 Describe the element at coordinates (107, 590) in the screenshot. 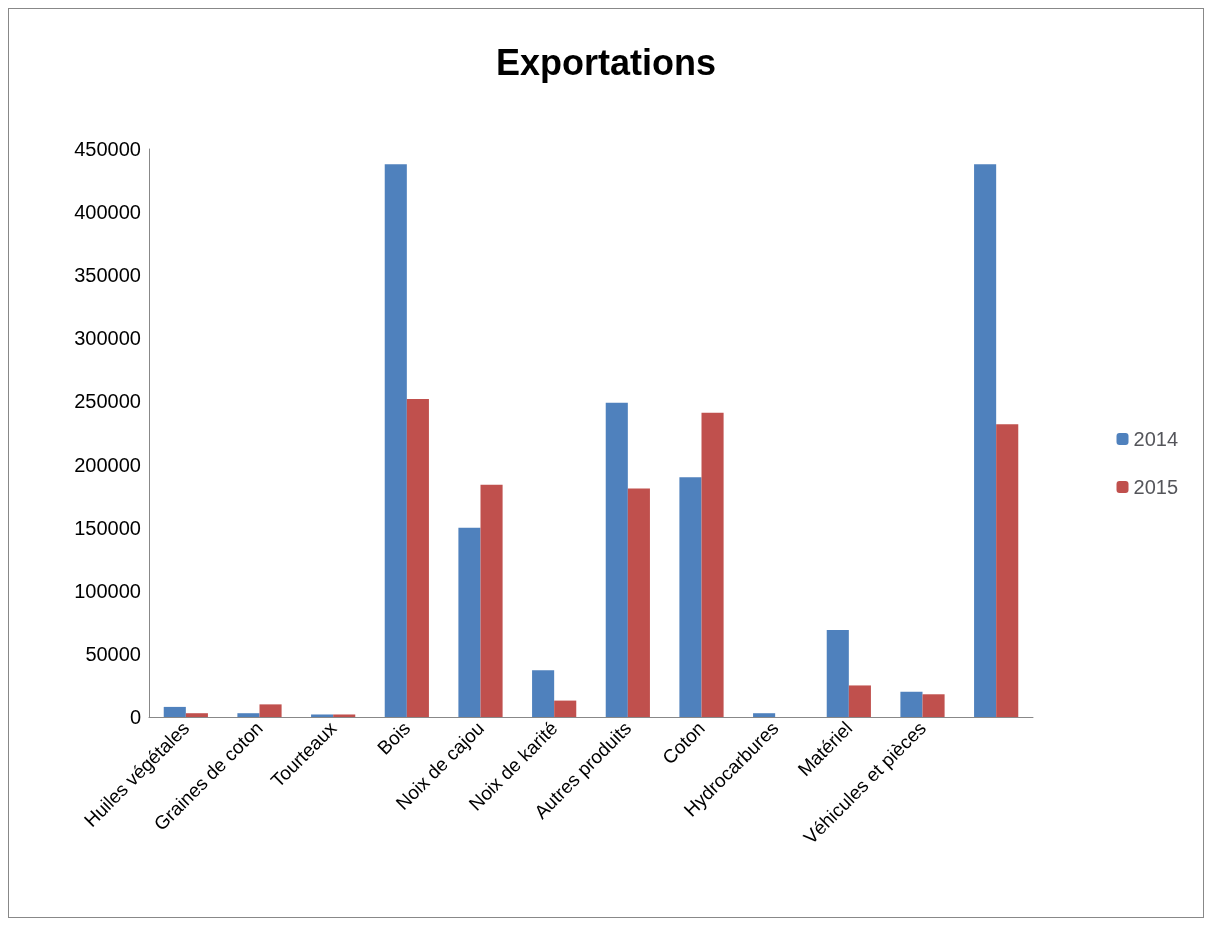

I see `y-tick-label: 100000` at that location.